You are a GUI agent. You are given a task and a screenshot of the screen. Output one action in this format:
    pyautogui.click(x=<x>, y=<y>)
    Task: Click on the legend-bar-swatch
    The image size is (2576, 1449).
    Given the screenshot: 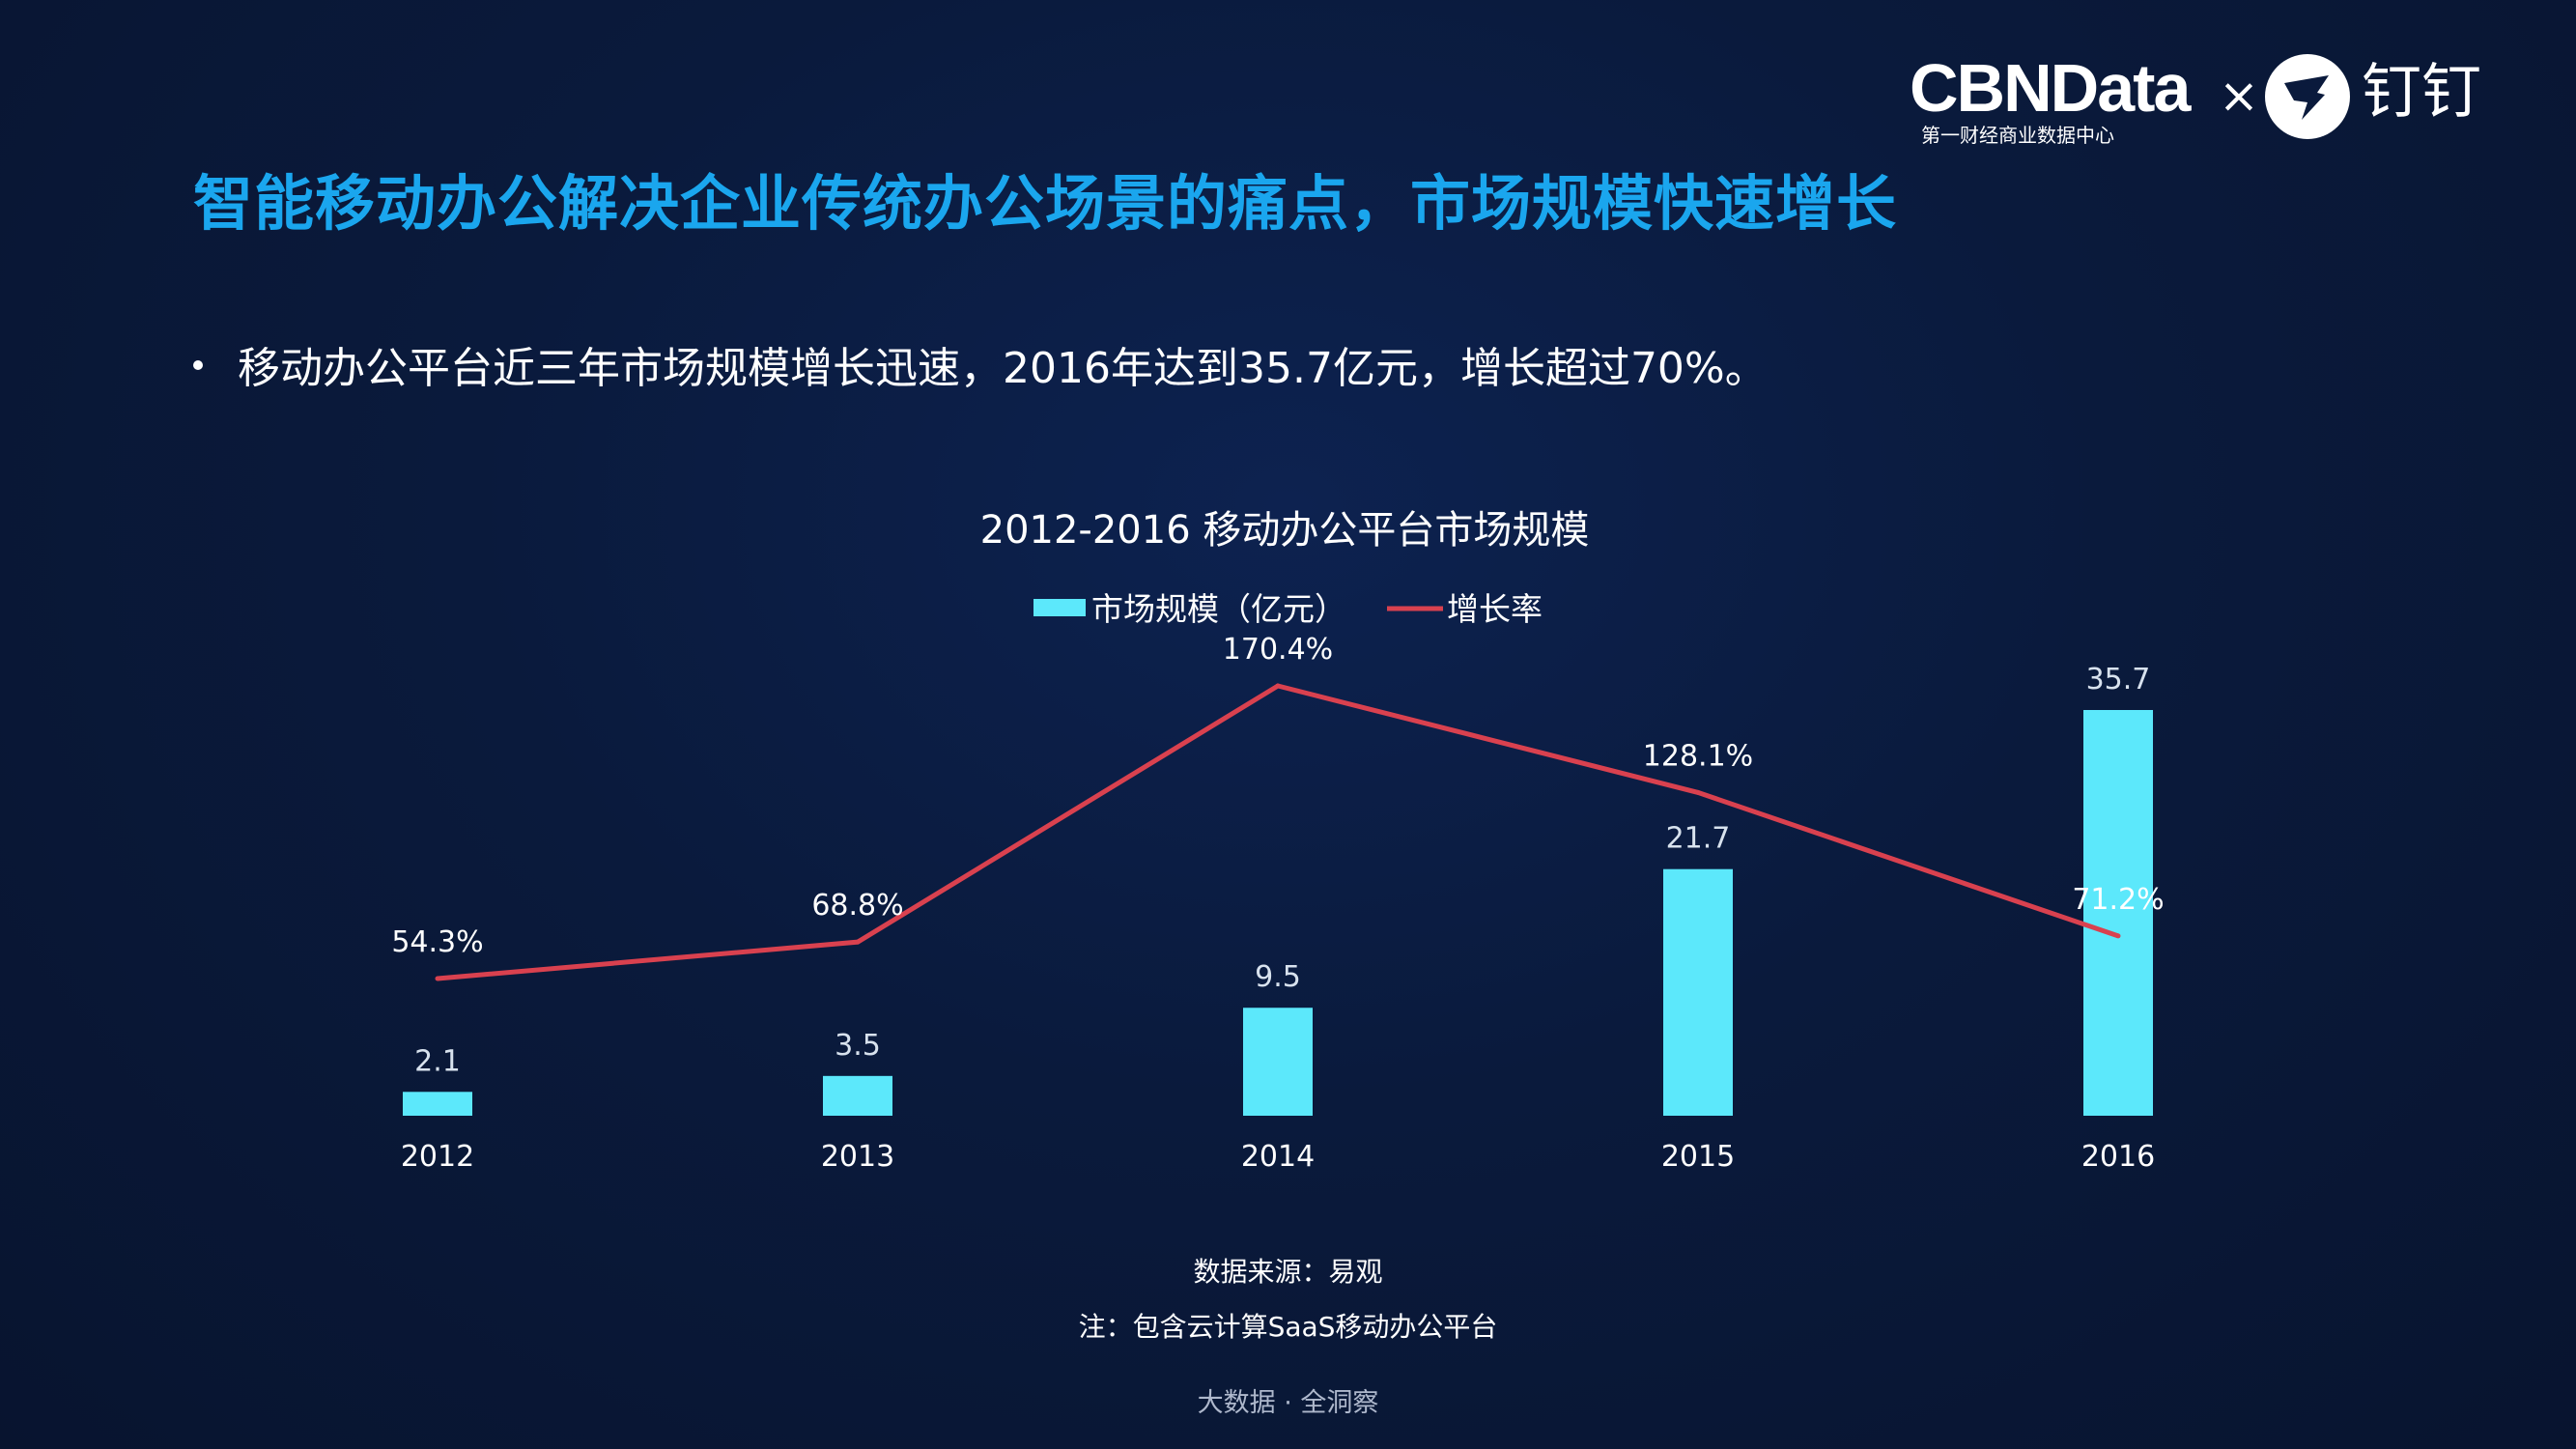 What is the action you would take?
    pyautogui.click(x=1059, y=607)
    